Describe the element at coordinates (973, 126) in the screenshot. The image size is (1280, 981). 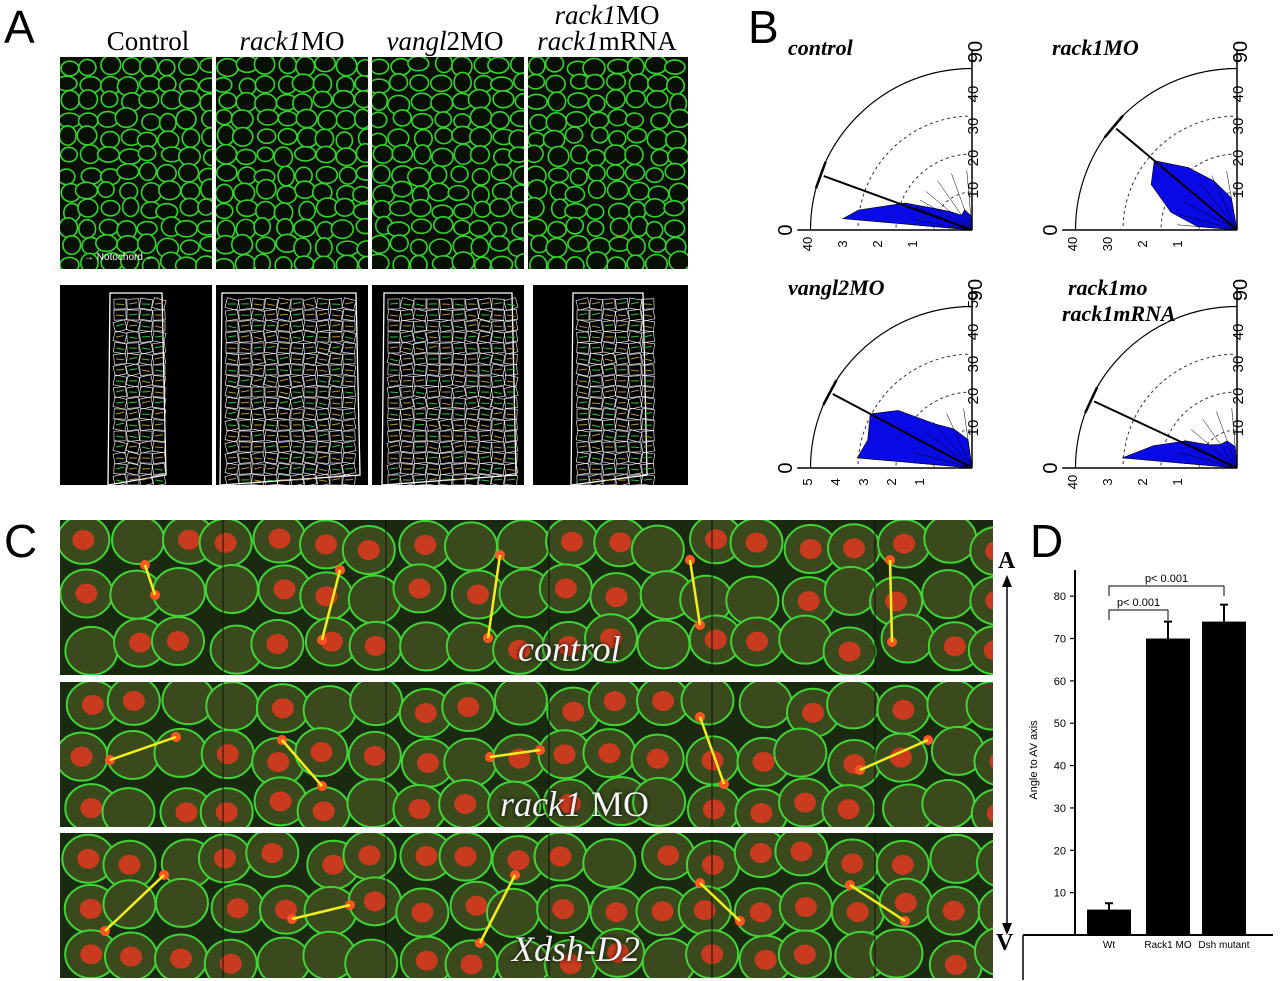
I see `rose-radial-tick: 30` at that location.